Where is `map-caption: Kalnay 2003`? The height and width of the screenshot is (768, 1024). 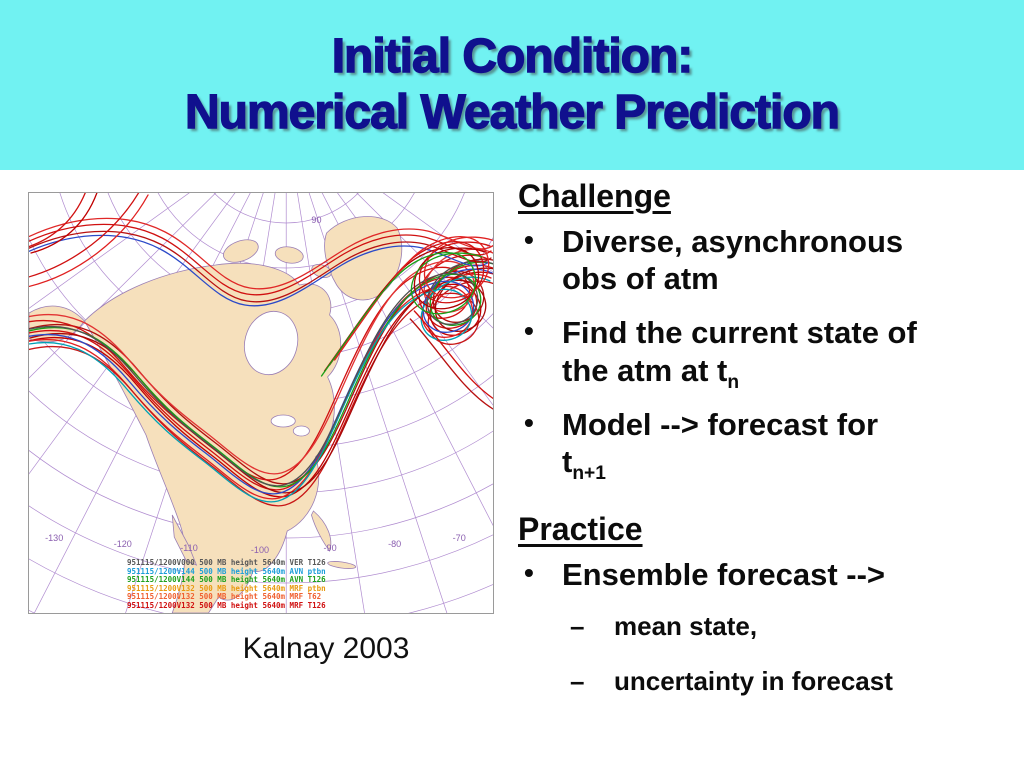
map-caption: Kalnay 2003 is located at coordinates (326, 648).